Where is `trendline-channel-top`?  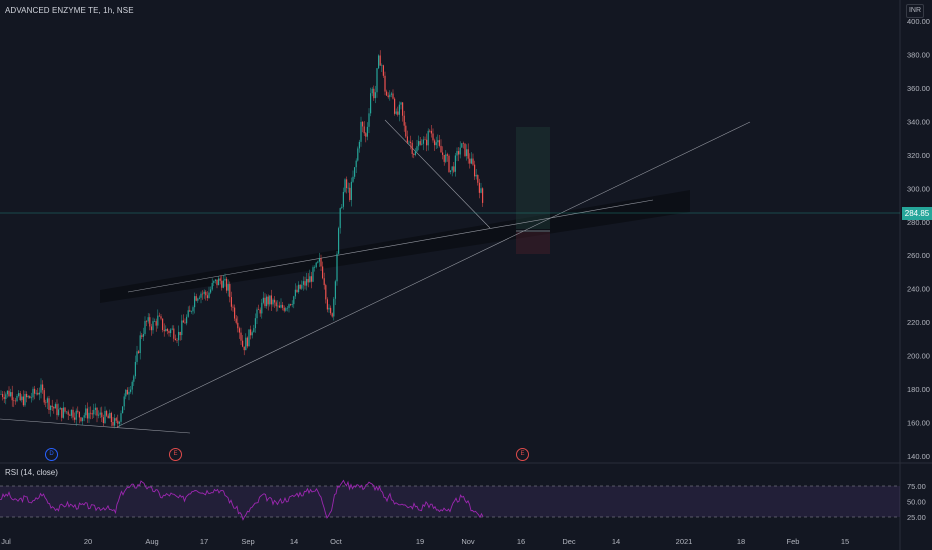 trendline-channel-top is located at coordinates (390, 246).